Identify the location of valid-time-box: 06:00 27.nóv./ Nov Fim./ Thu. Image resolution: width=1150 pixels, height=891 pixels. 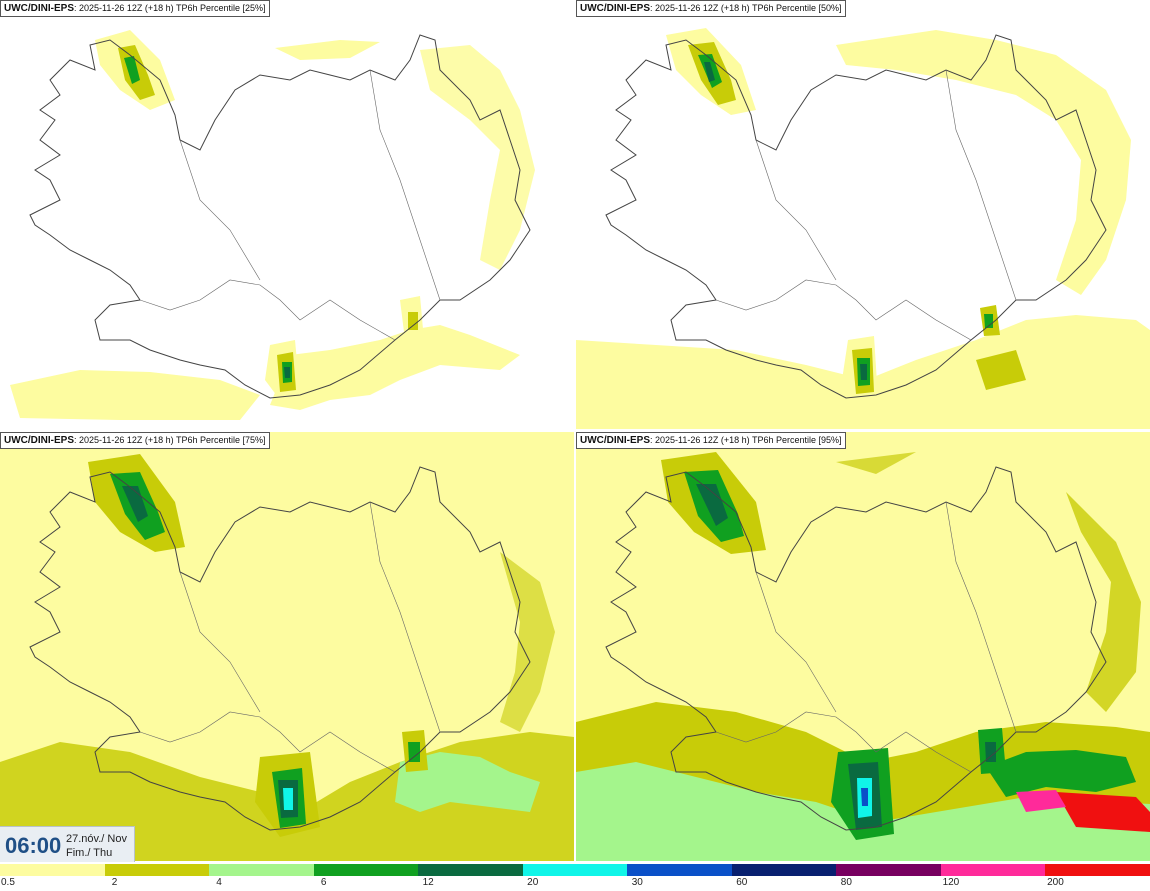
(67, 844).